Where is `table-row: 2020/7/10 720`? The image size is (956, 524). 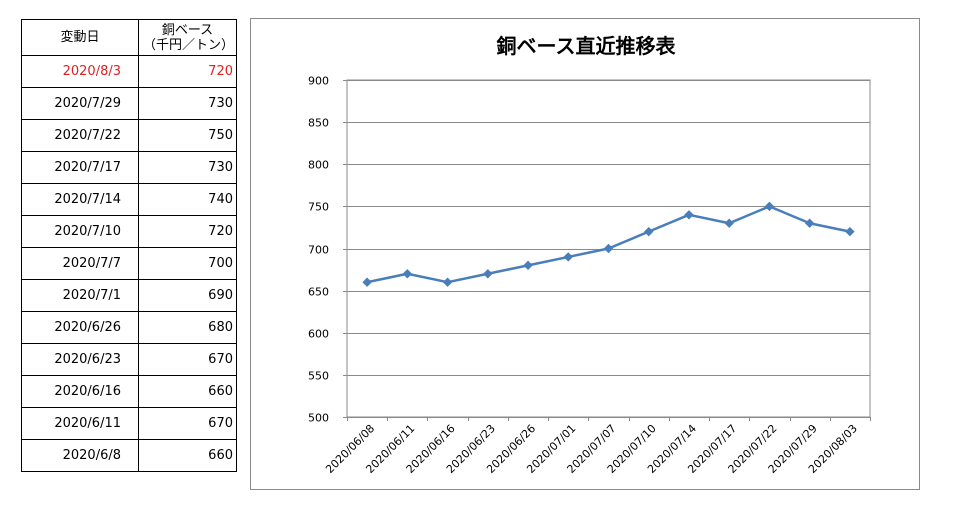 table-row: 2020/7/10 720 is located at coordinates (129, 231).